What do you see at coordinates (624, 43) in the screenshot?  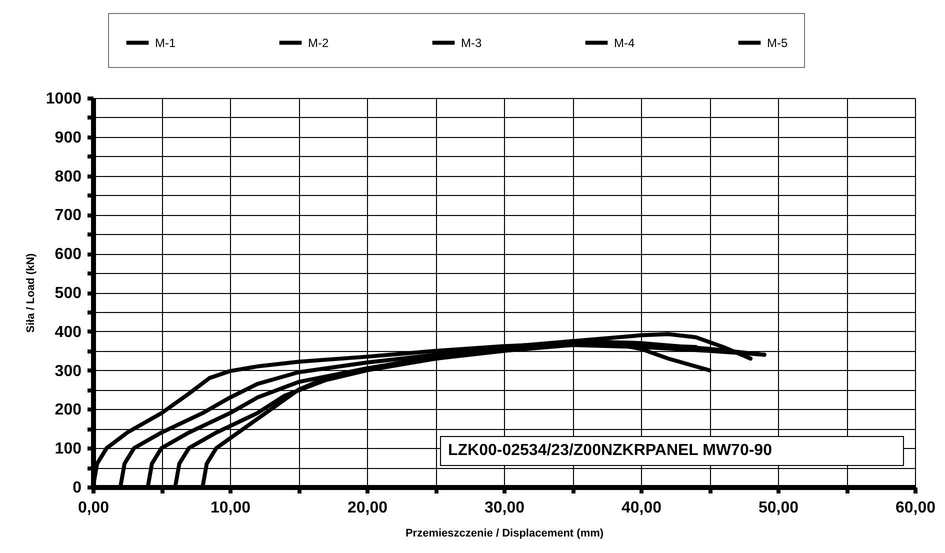 I see `legend-label: M-4` at bounding box center [624, 43].